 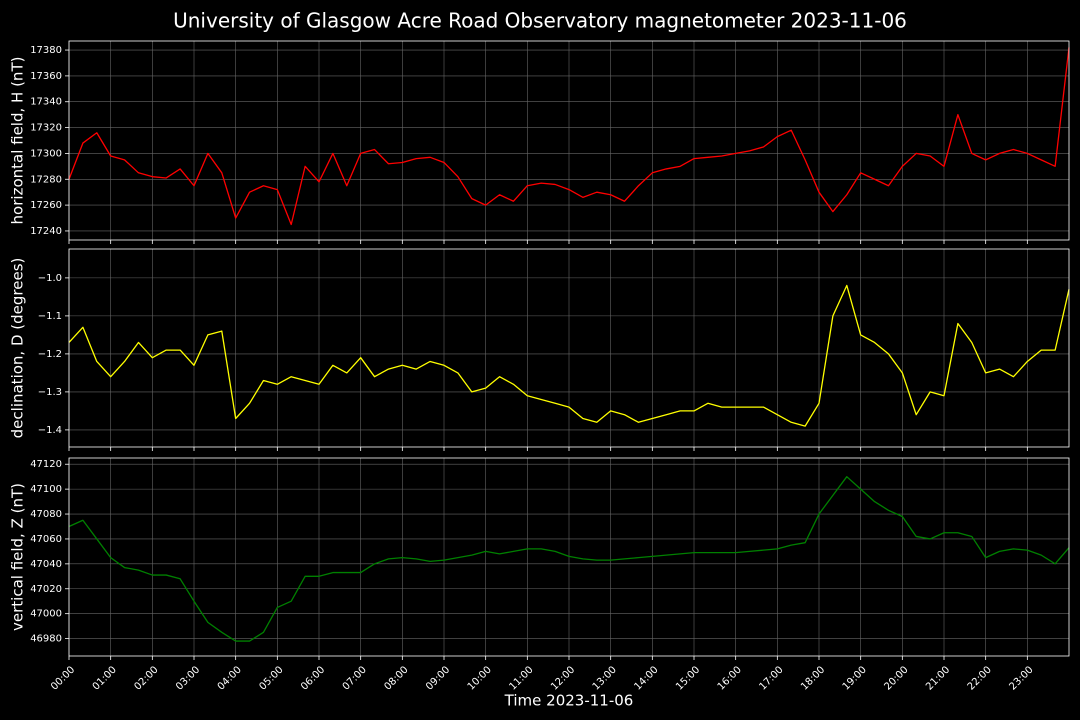 What do you see at coordinates (355, 678) in the screenshot?
I see `x-tick-label: 07:00` at bounding box center [355, 678].